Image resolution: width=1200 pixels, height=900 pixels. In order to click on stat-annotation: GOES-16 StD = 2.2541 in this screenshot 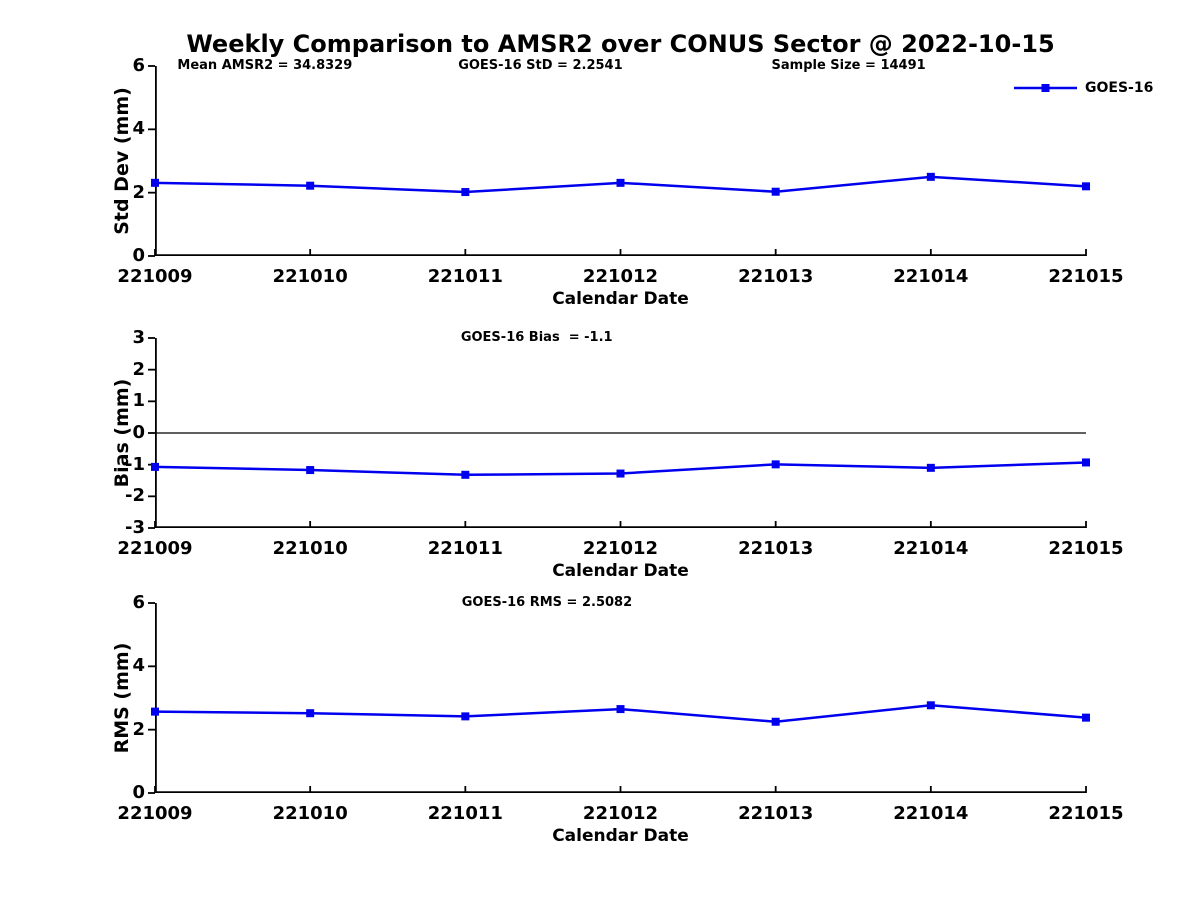, I will do `click(540, 65)`.